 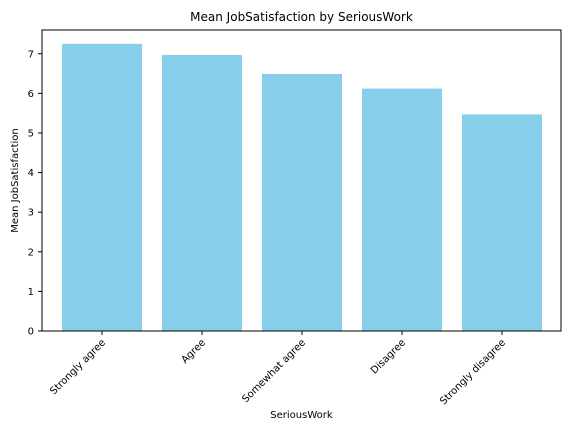 What do you see at coordinates (35, 193) in the screenshot?
I see `y-axis-ticks: 0 1 2 3 4 5 6 7` at bounding box center [35, 193].